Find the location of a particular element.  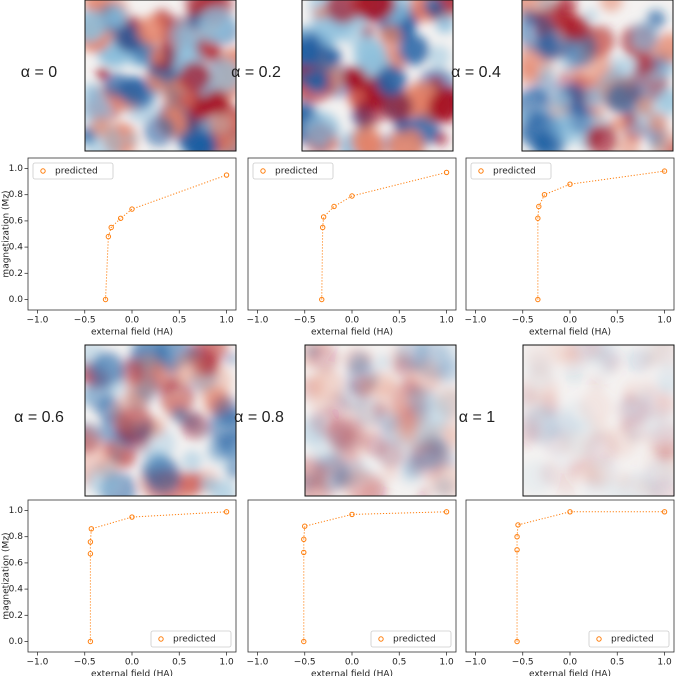

y-axis-label: magnetization (Mz) is located at coordinates (7, 233).